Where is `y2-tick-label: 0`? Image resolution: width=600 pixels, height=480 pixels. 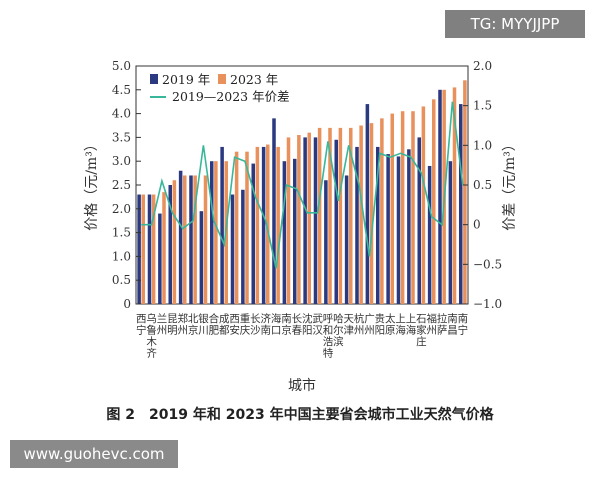 y2-tick-label: 0 is located at coordinates (477, 225).